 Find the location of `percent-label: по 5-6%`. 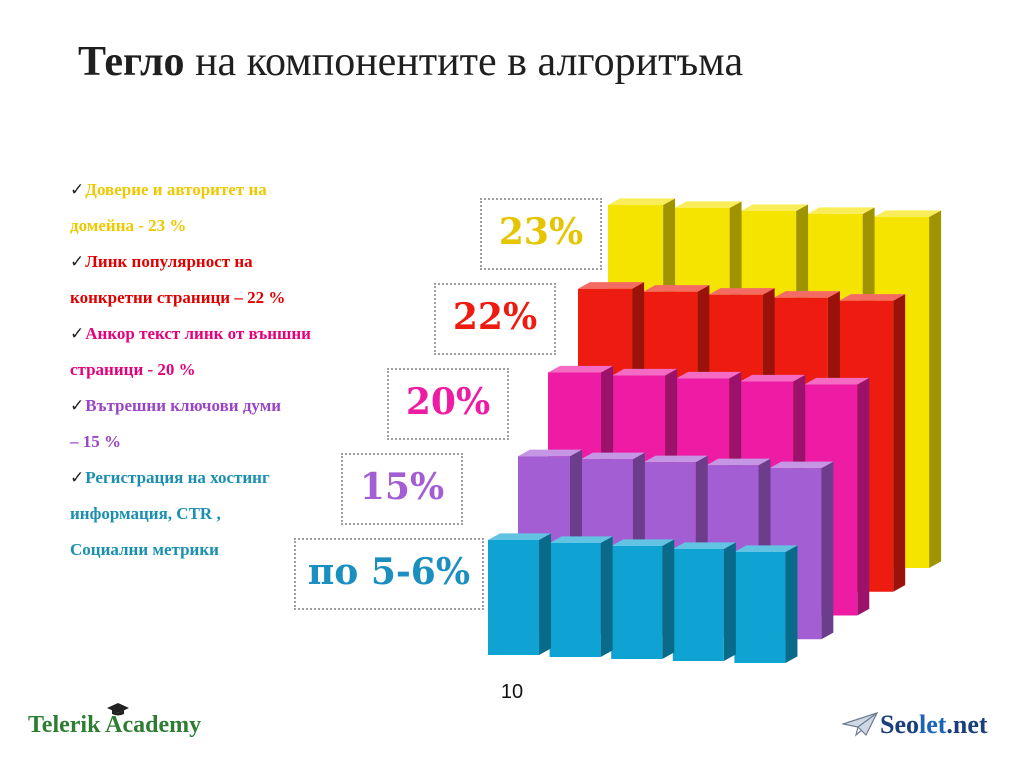

percent-label: по 5-6% is located at coordinates (389, 572).